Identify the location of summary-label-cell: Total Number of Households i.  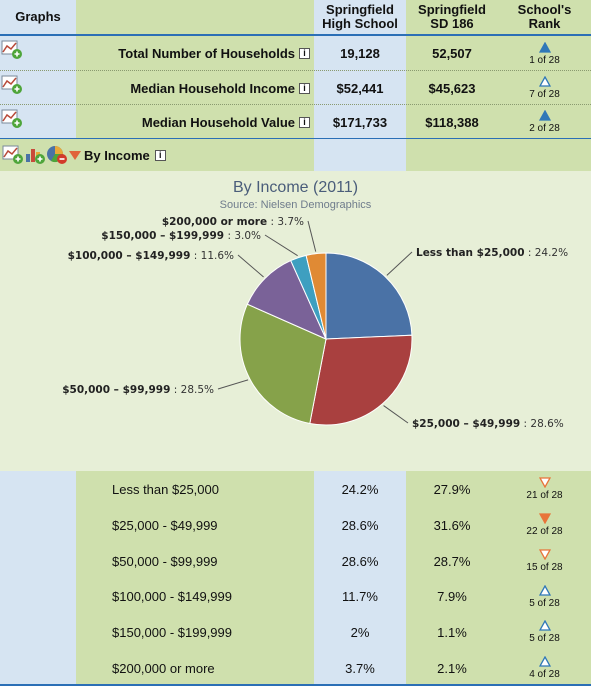
(195, 53).